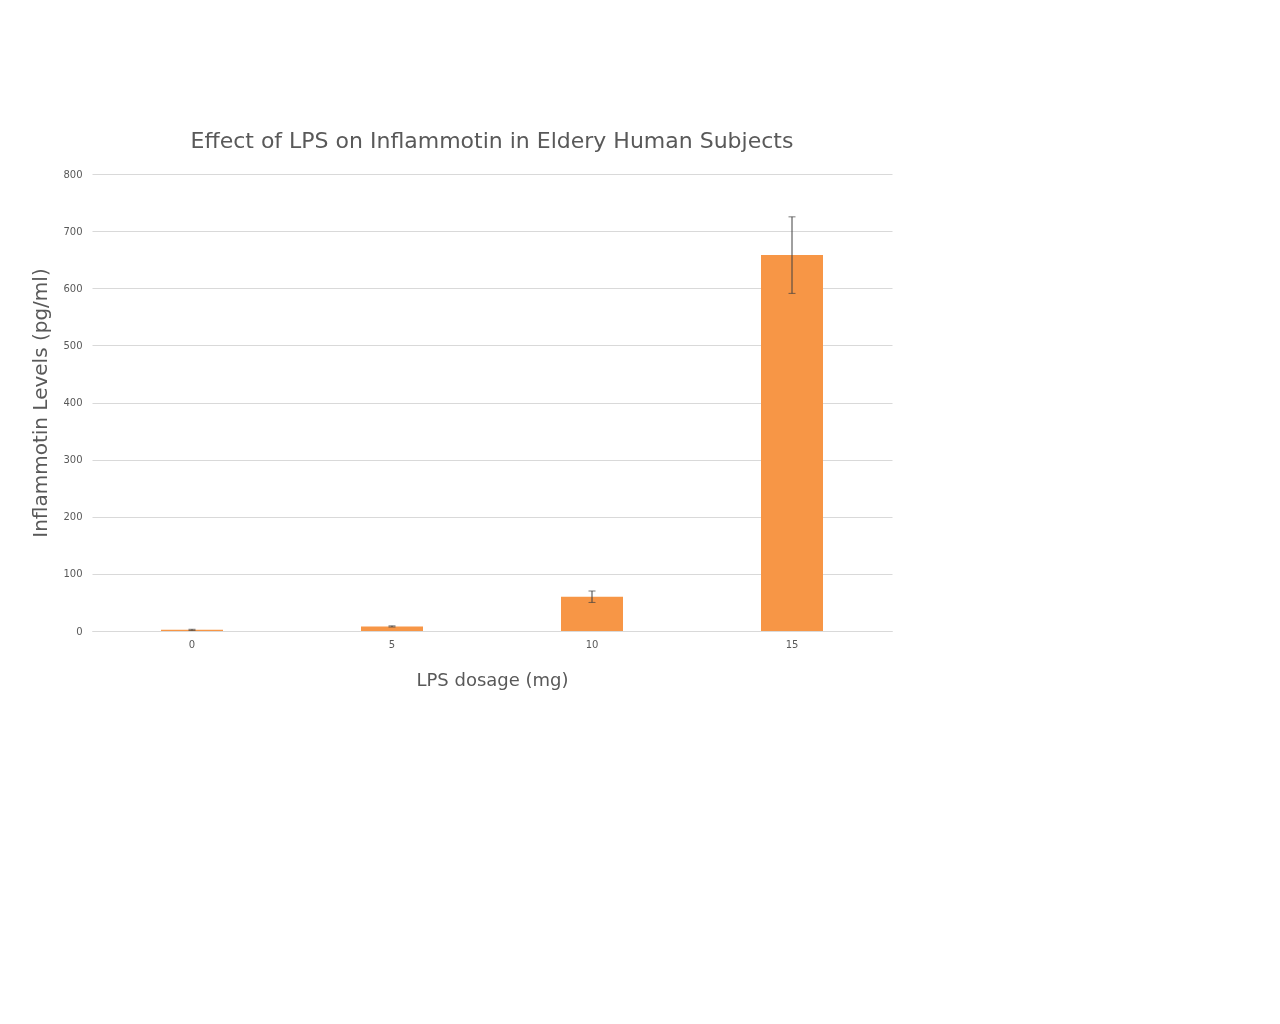 This screenshot has height=1024, width=1280. Describe the element at coordinates (73, 574) in the screenshot. I see `y-tick-label: 100` at that location.